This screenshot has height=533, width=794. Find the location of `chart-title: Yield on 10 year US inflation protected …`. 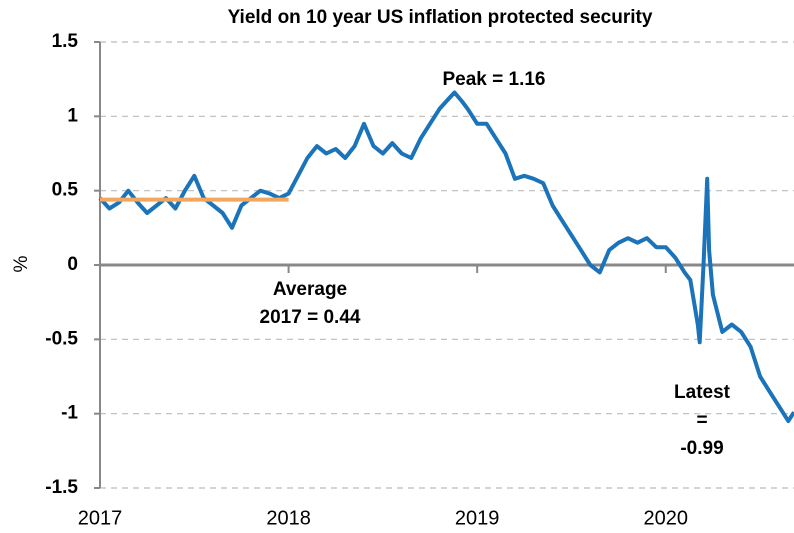

chart-title: Yield on 10 year US inflation protected … is located at coordinates (440, 17).